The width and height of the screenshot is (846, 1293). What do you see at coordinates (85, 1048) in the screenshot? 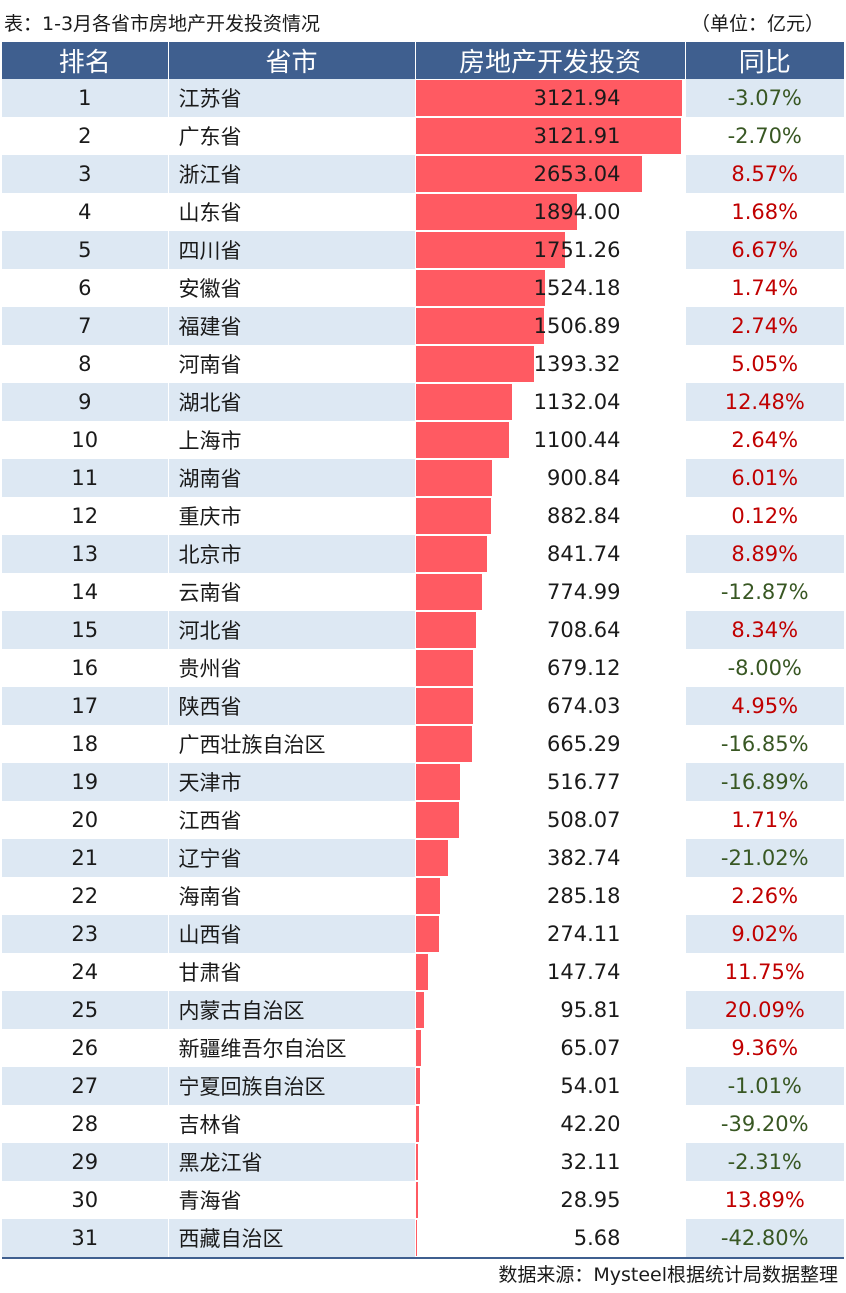
I see `rank-cell: 26` at bounding box center [85, 1048].